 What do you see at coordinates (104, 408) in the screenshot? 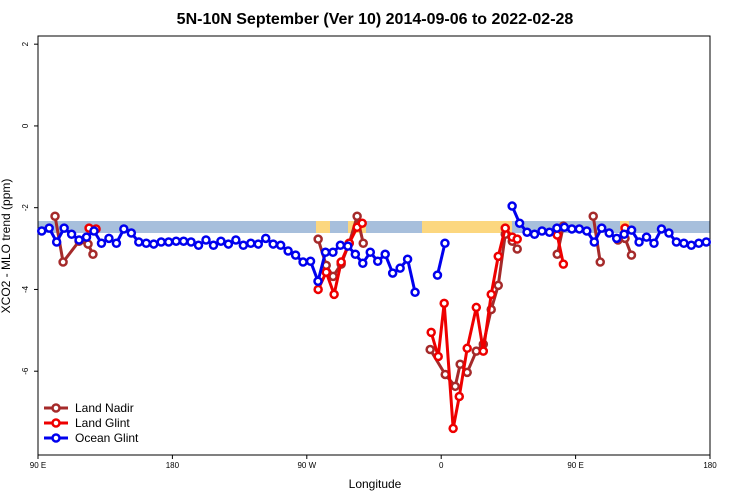
I see `legend-label: Land Nadir` at bounding box center [104, 408].